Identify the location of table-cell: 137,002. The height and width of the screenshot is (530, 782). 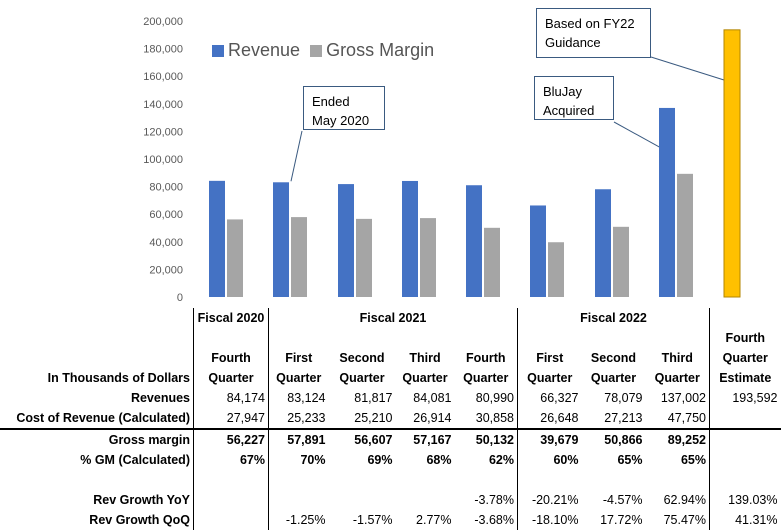
(683, 398).